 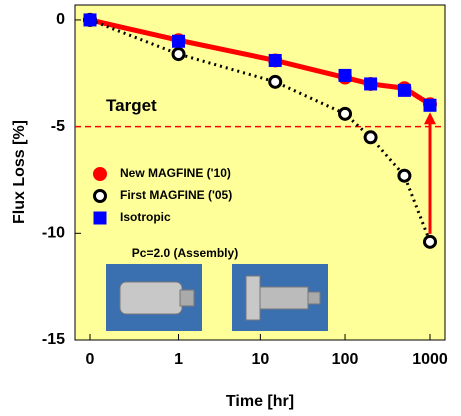 I want to click on y-tick-label: -5, so click(x=58, y=126).